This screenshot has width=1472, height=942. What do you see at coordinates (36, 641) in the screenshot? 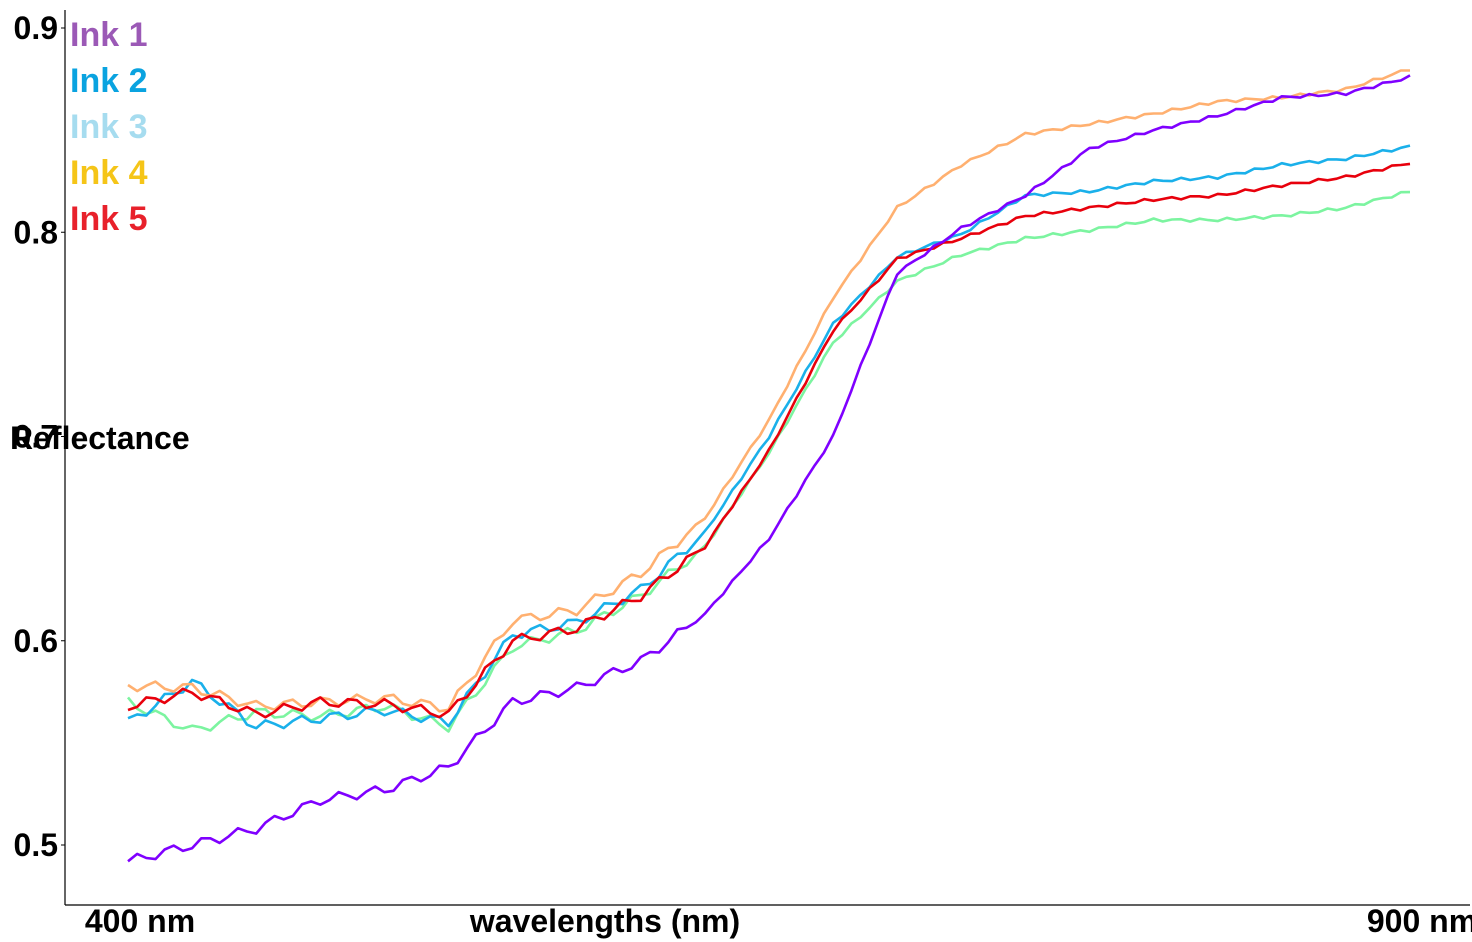
I see `y-tick-label: 0.6` at bounding box center [36, 641].